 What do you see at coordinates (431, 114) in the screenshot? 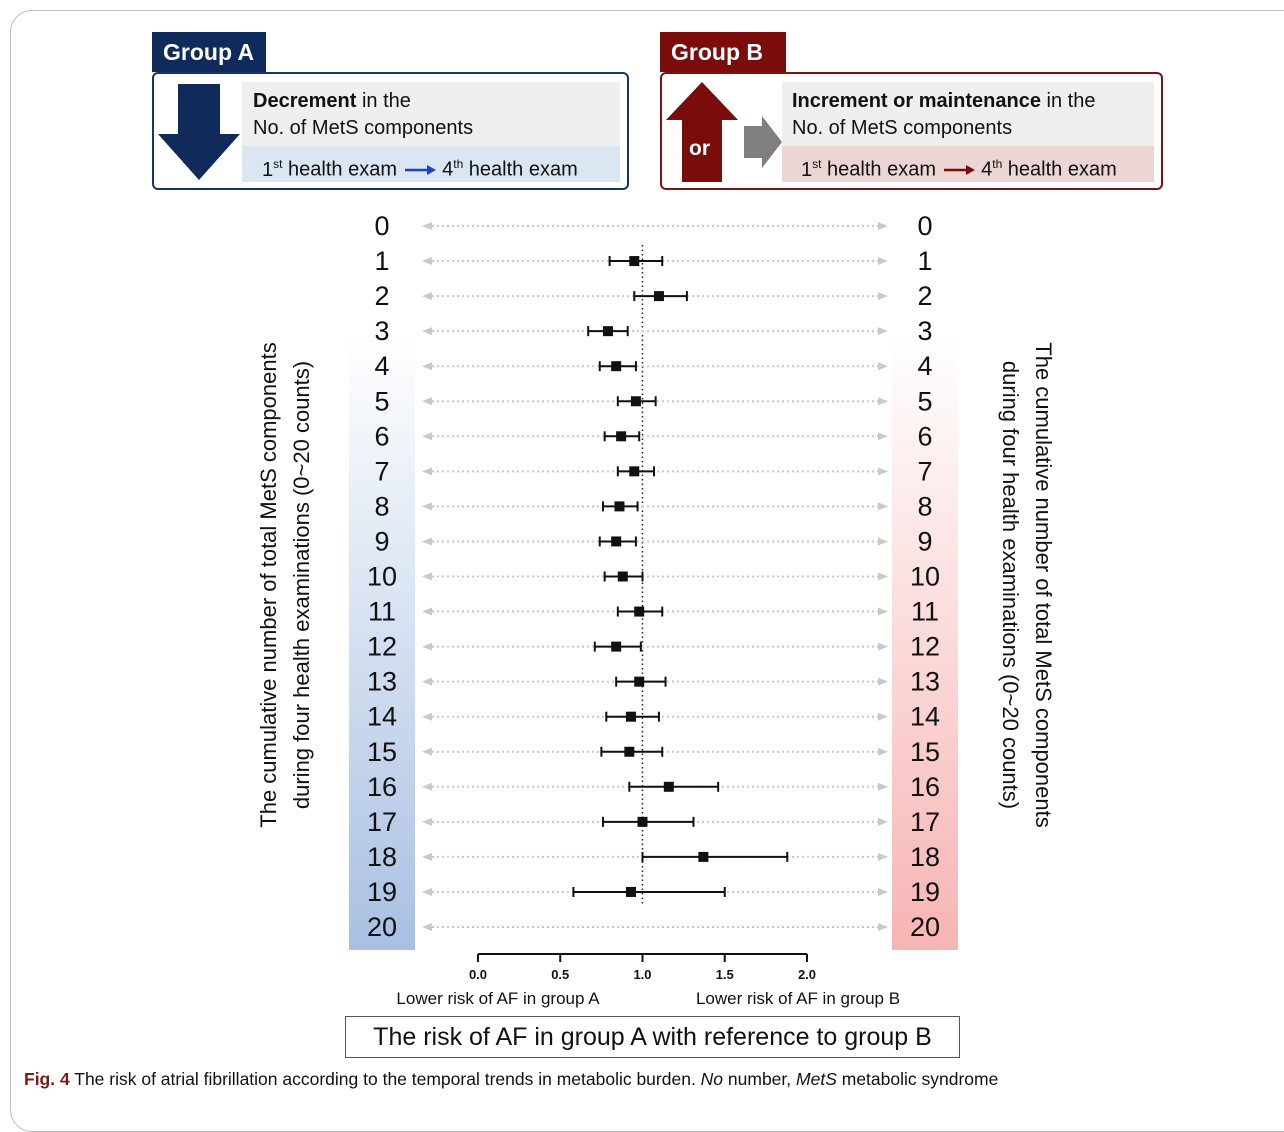
I see `group-a-text-panel` at bounding box center [431, 114].